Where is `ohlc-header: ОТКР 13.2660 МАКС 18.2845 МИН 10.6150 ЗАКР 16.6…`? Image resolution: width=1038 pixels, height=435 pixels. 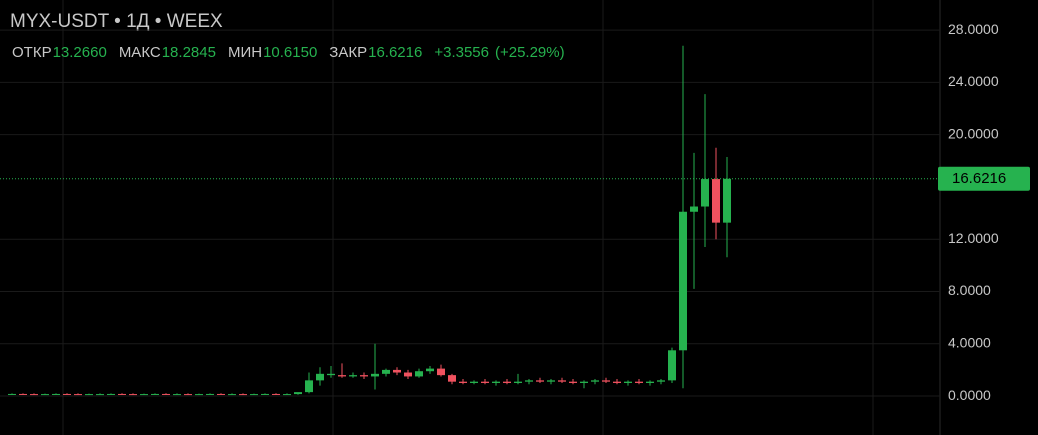 ohlc-header: ОТКР 13.2660 МАКС 18.2845 МИН 10.6150 ЗАКР 16.6… is located at coordinates (288, 52).